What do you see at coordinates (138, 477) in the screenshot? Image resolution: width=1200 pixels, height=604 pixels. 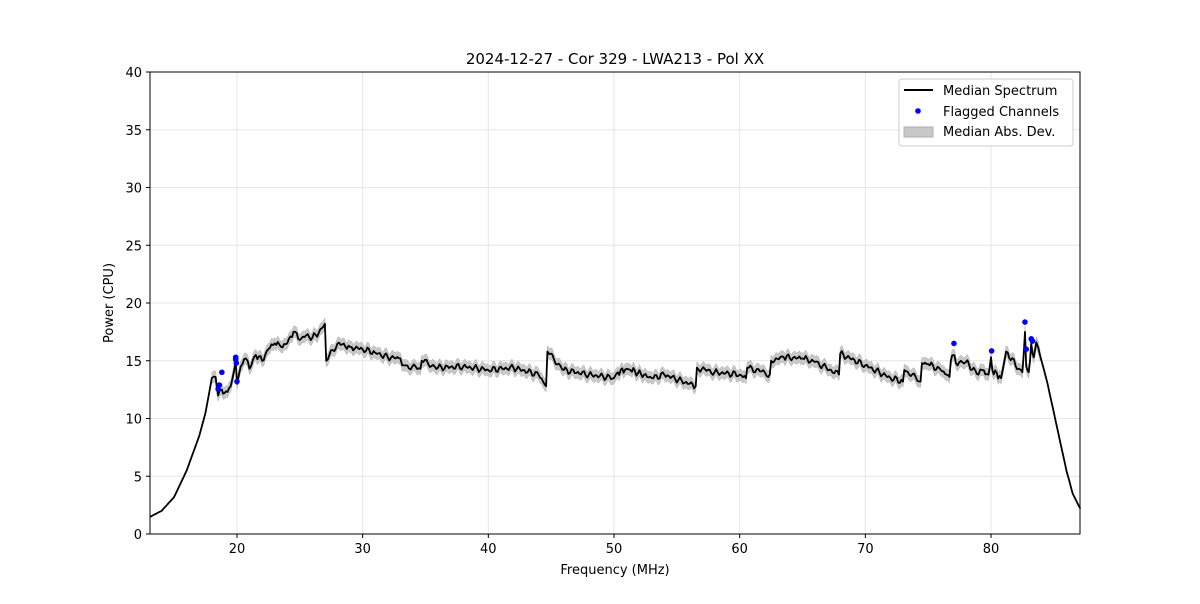 I see `y-tick-label: 5` at bounding box center [138, 477].